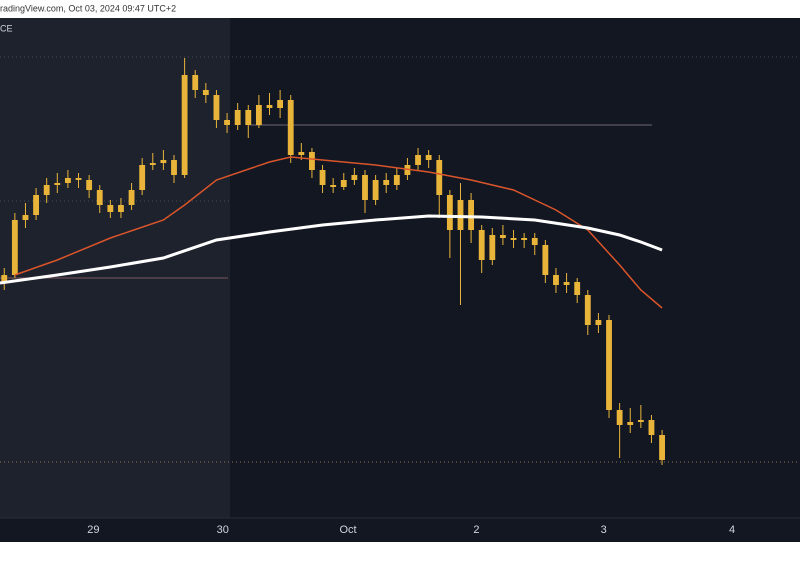 This screenshot has height=571, width=800. What do you see at coordinates (6, 28) in the screenshot?
I see `symbol-text: CE` at bounding box center [6, 28].